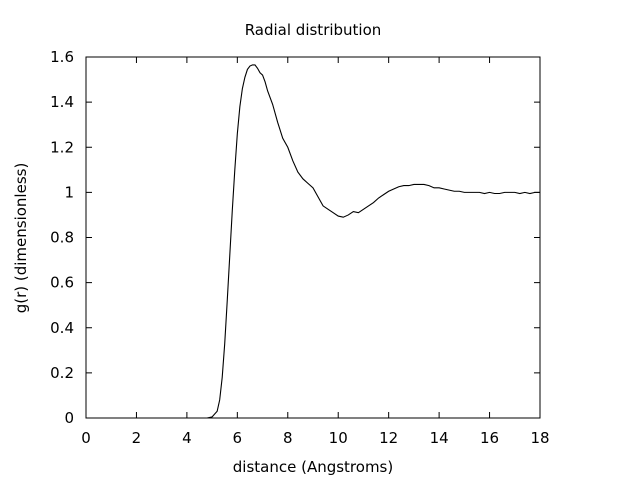 This screenshot has height=480, width=640. What do you see at coordinates (62, 283) in the screenshot?
I see `y-tick-label: 0.6` at bounding box center [62, 283].